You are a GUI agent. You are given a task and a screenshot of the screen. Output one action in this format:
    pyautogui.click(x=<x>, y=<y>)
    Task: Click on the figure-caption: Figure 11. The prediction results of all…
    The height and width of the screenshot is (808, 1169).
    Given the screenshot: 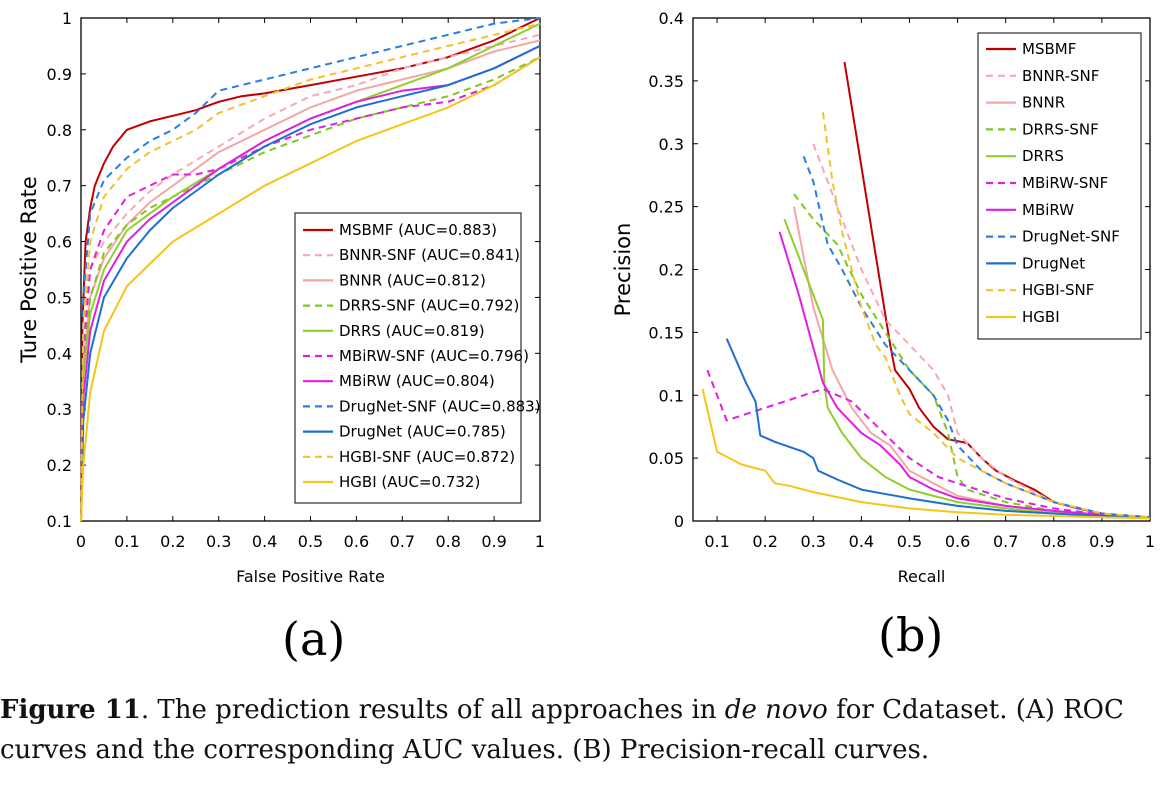 What is the action you would take?
    pyautogui.click(x=584, y=730)
    